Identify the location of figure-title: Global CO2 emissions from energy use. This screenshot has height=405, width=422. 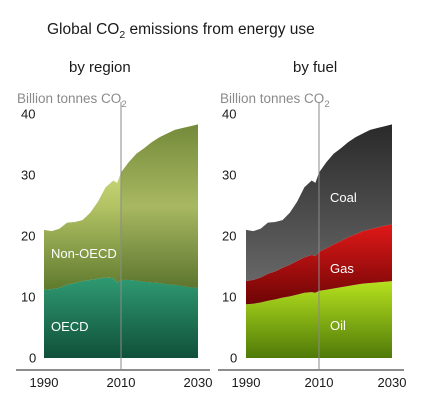
(181, 31).